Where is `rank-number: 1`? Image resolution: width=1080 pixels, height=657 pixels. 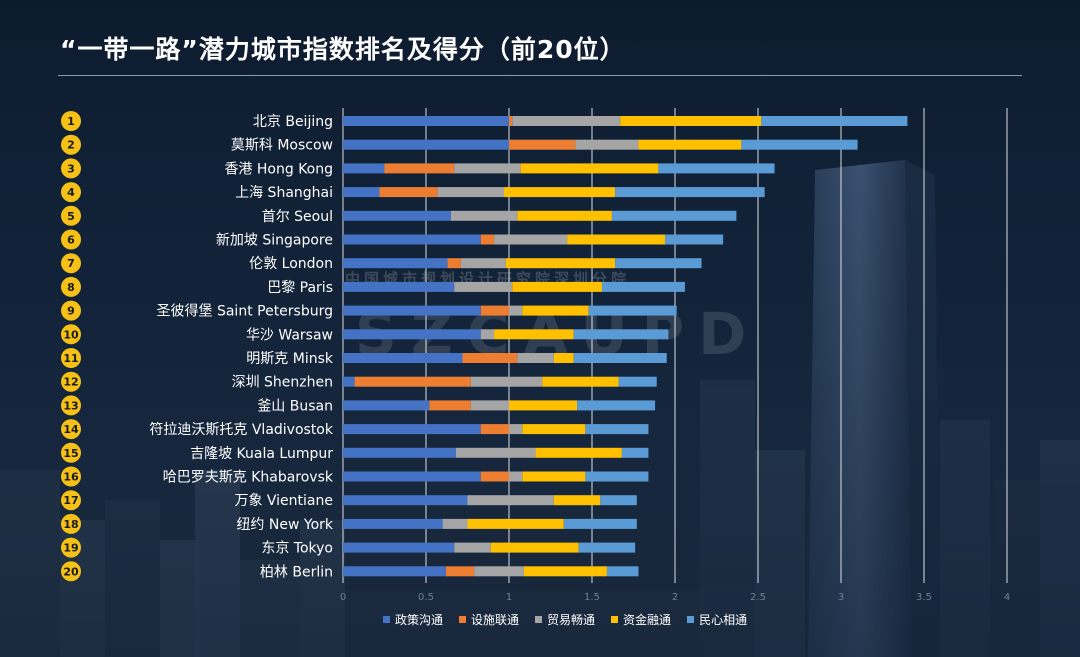 rank-number: 1 is located at coordinates (71, 121).